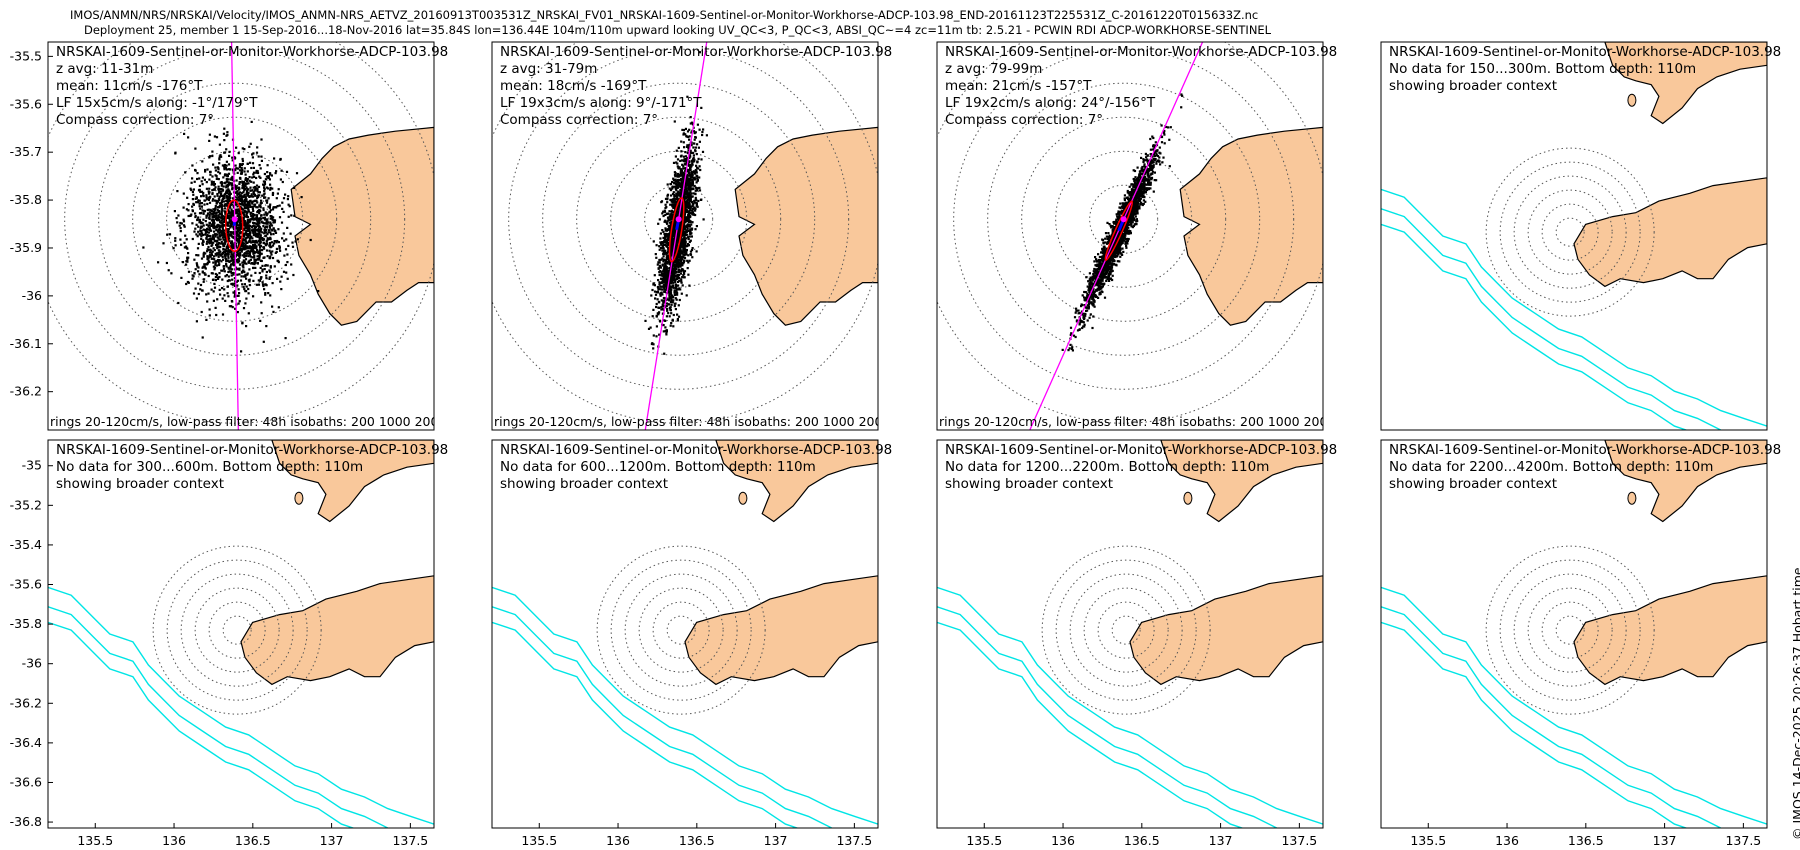 The height and width of the screenshot is (850, 1800). What do you see at coordinates (601, 103) in the screenshot?
I see `panel-info-line: LF 19x3cm/s along: 9°/-171°T` at bounding box center [601, 103].